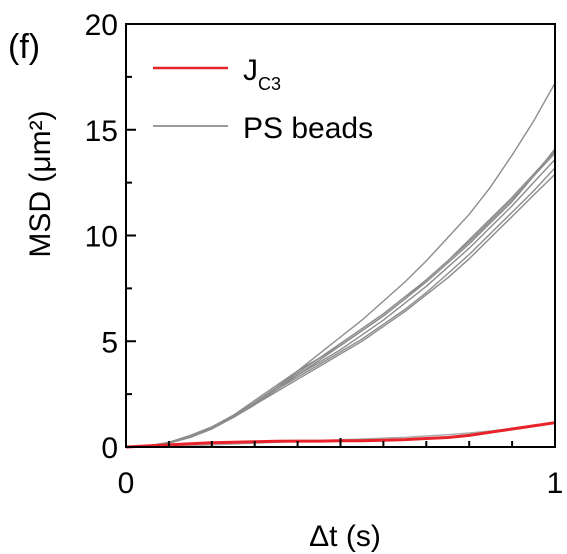 The image size is (567, 554). I want to click on x-tick-label-0: 0, so click(126, 483).